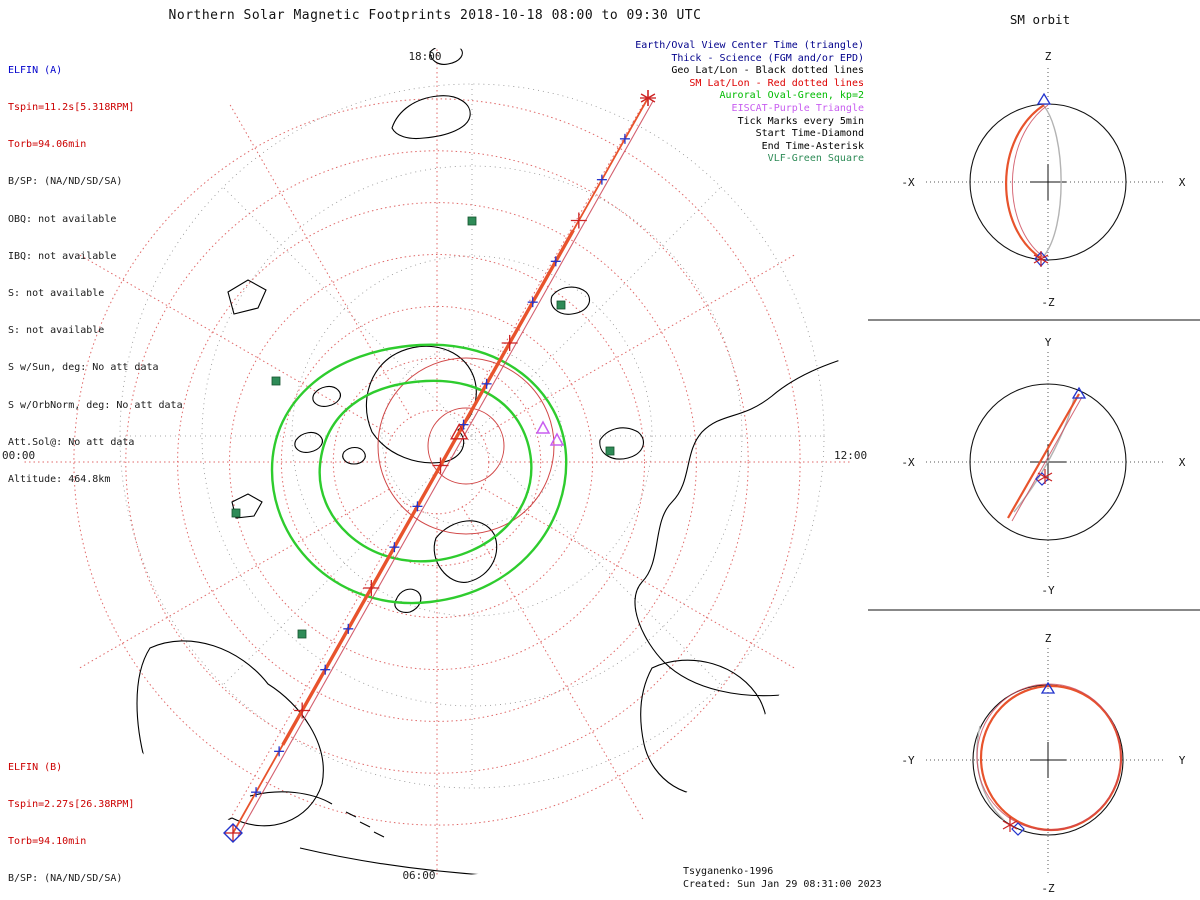 Image resolution: width=1200 pixels, height=900 pixels. Describe the element at coordinates (65, 182) in the screenshot. I see `elfin-a-bsp: B/SP: (NA/ND/SD/SA)` at that location.